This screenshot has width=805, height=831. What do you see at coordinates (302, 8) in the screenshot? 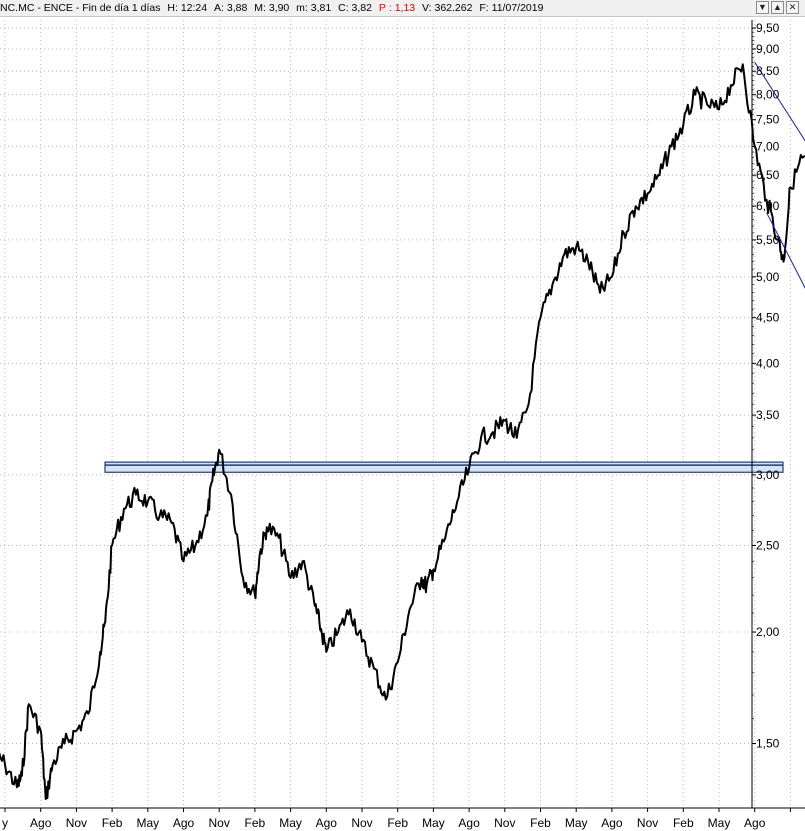
I see `min-label: m:` at bounding box center [302, 8].